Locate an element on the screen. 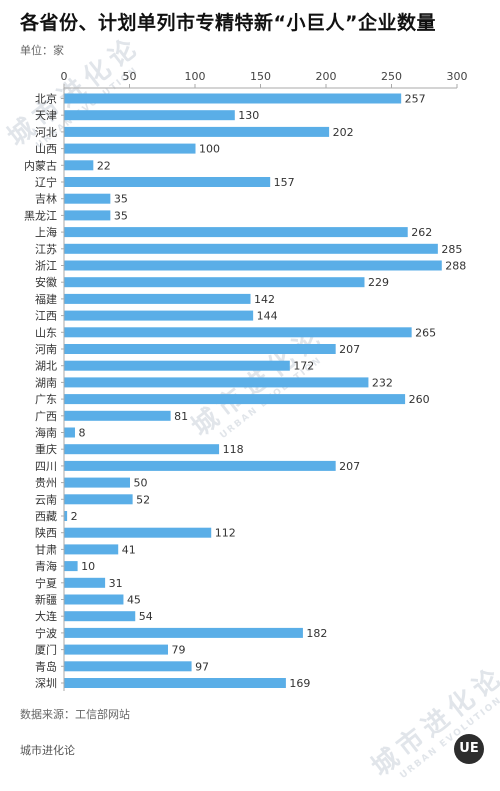 This screenshot has width=500, height=791. category-label: 青海 is located at coordinates (46, 566).